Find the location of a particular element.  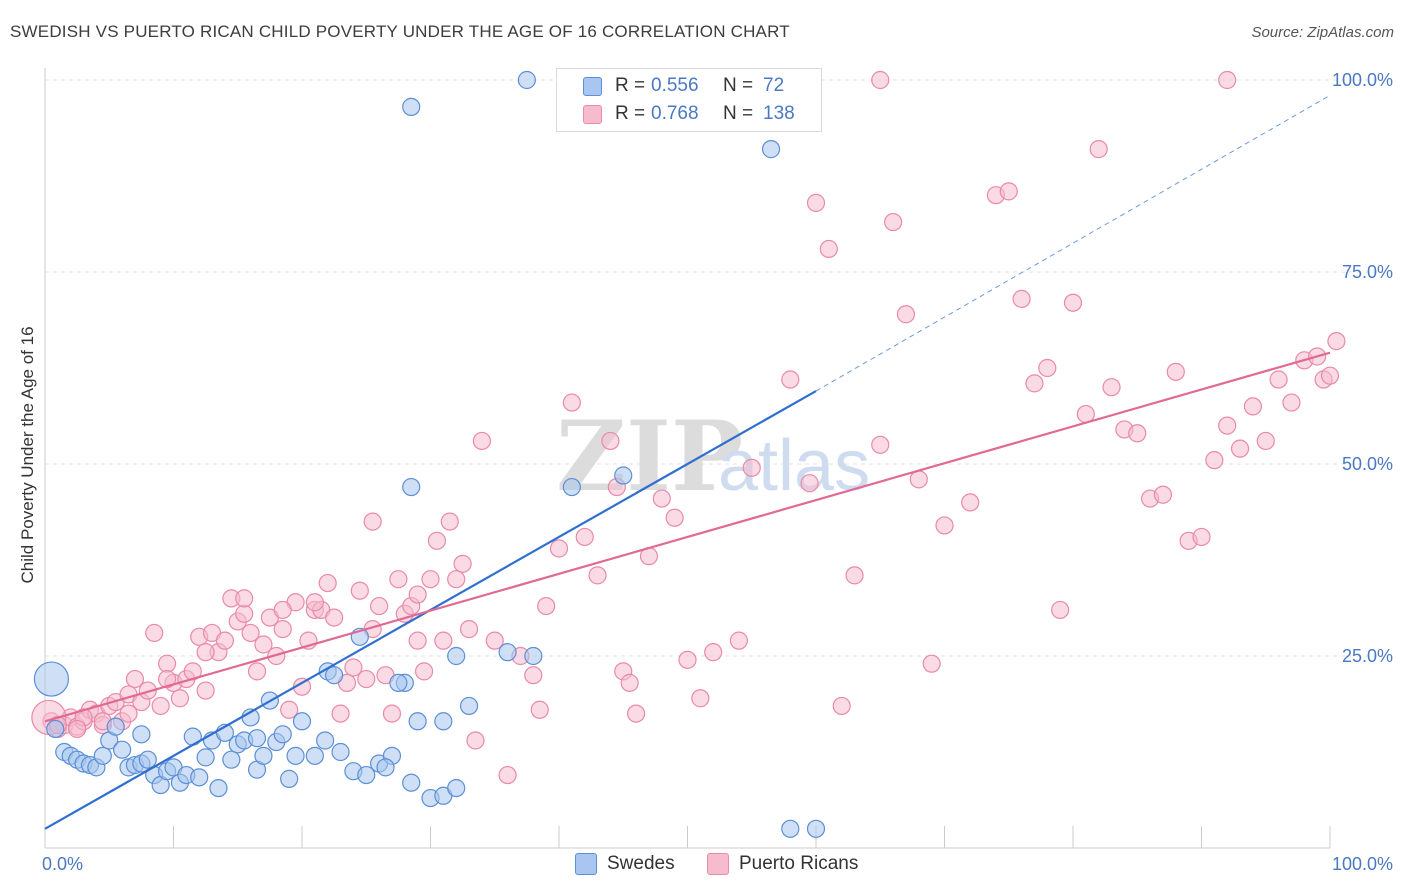

swedes-n-value: 72 is located at coordinates (774, 85).